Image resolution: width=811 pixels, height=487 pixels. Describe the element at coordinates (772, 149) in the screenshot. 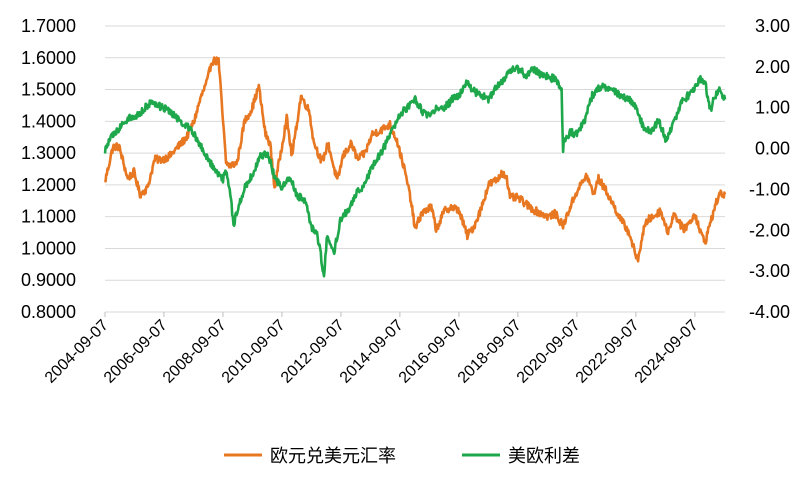

I see `right-tick-label: 0.00` at that location.